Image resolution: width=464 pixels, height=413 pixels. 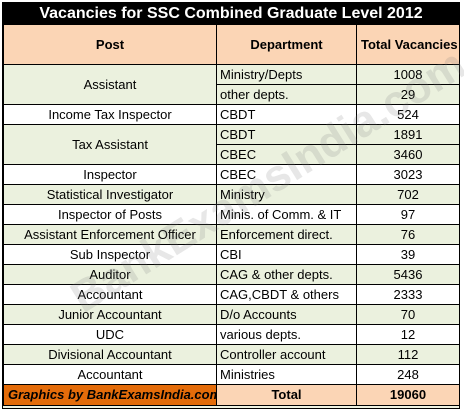 I want to click on table-row: Junior Accountant D/o Accounts 70, so click(x=231, y=314).